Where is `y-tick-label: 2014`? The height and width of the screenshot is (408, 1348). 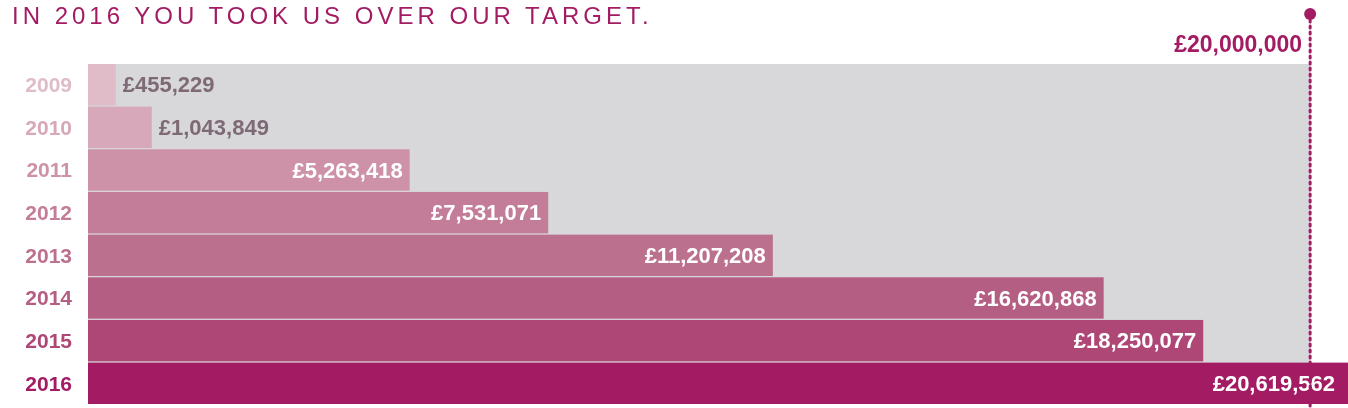
y-tick-label: 2014 is located at coordinates (49, 298).